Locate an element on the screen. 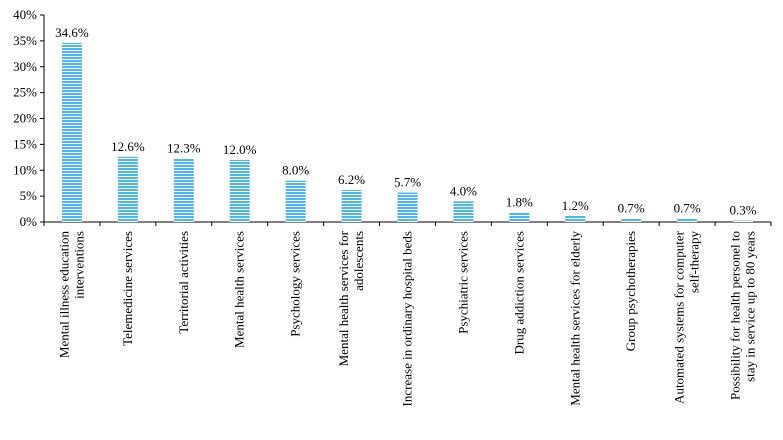 The image size is (783, 440). y-tick-label: 20% is located at coordinates (25, 118).